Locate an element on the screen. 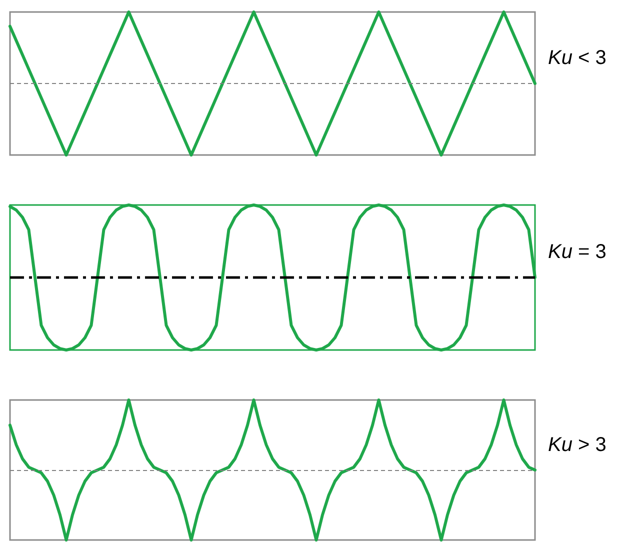 The width and height of the screenshot is (643, 542). text: Ku > 3 is located at coordinates (577, 445).